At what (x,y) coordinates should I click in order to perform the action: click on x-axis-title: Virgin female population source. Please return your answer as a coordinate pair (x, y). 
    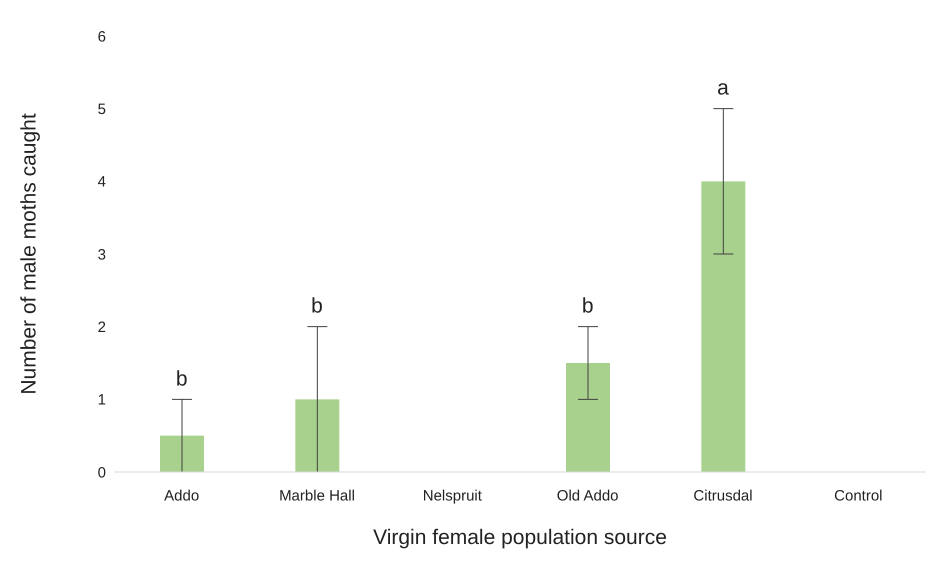
    Looking at the image, I should click on (520, 537).